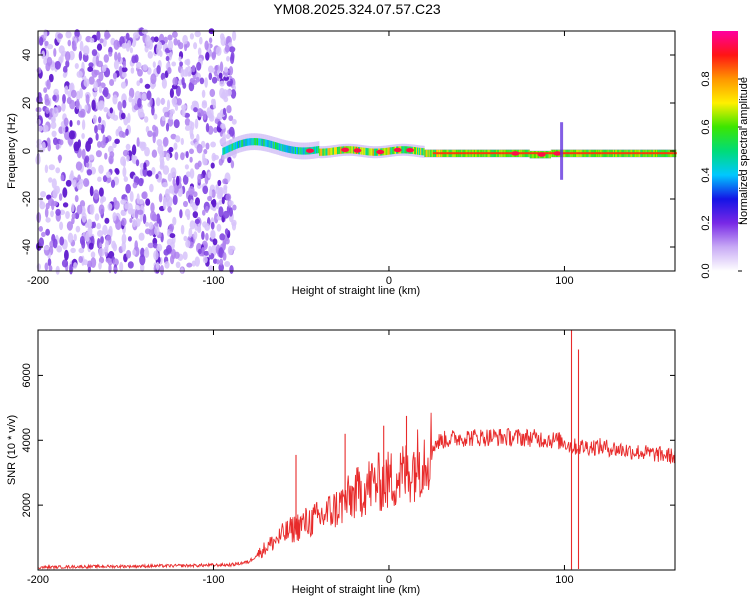  I want to click on colorbar-tick-label: 0.2, so click(706, 222).